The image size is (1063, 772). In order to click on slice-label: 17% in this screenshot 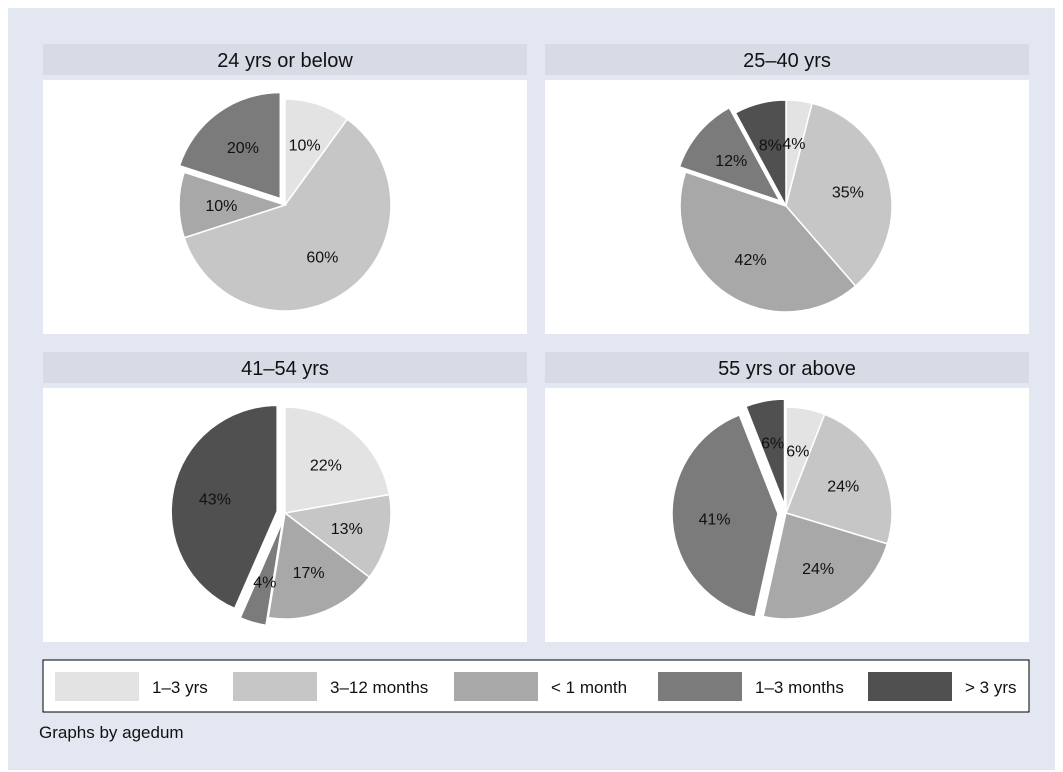, I will do `click(309, 573)`.